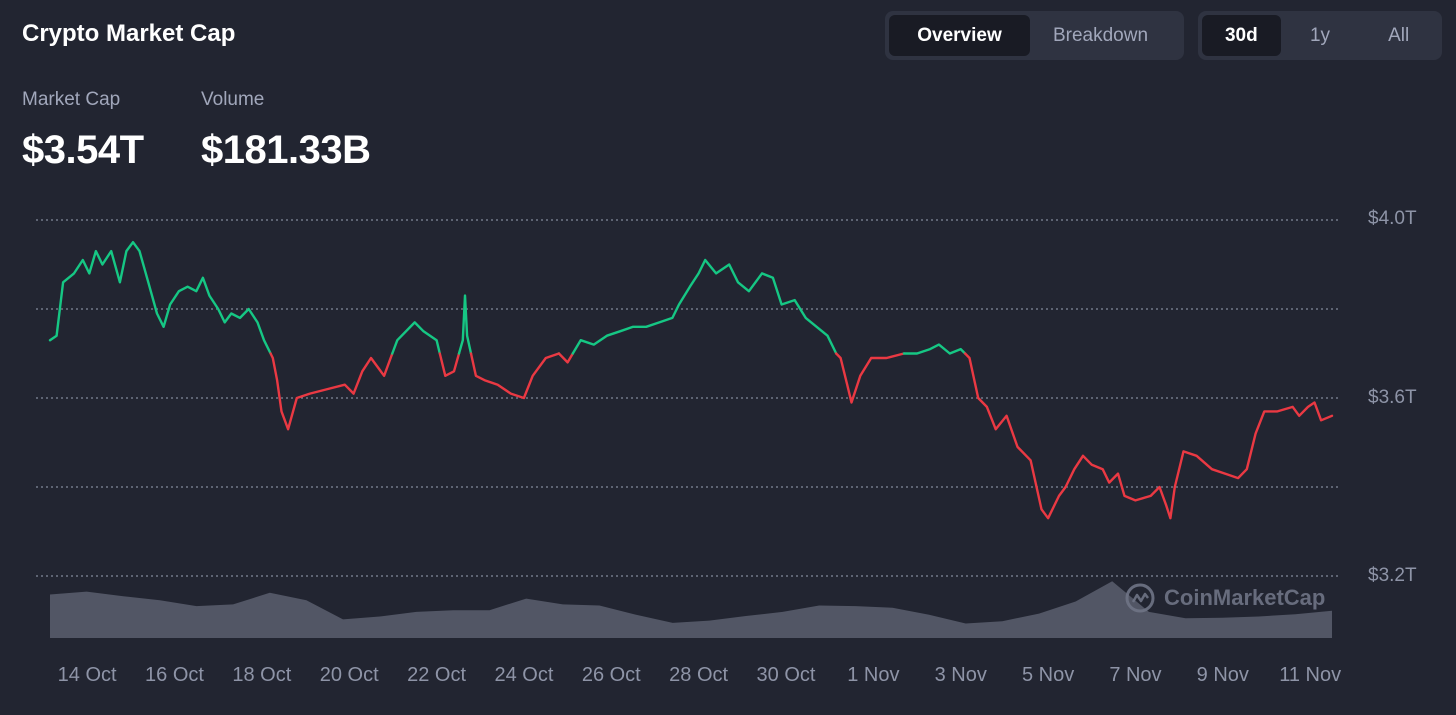 This screenshot has height=715, width=1456. What do you see at coordinates (437, 675) in the screenshot?
I see `x-tick-label: 22 Oct` at bounding box center [437, 675].